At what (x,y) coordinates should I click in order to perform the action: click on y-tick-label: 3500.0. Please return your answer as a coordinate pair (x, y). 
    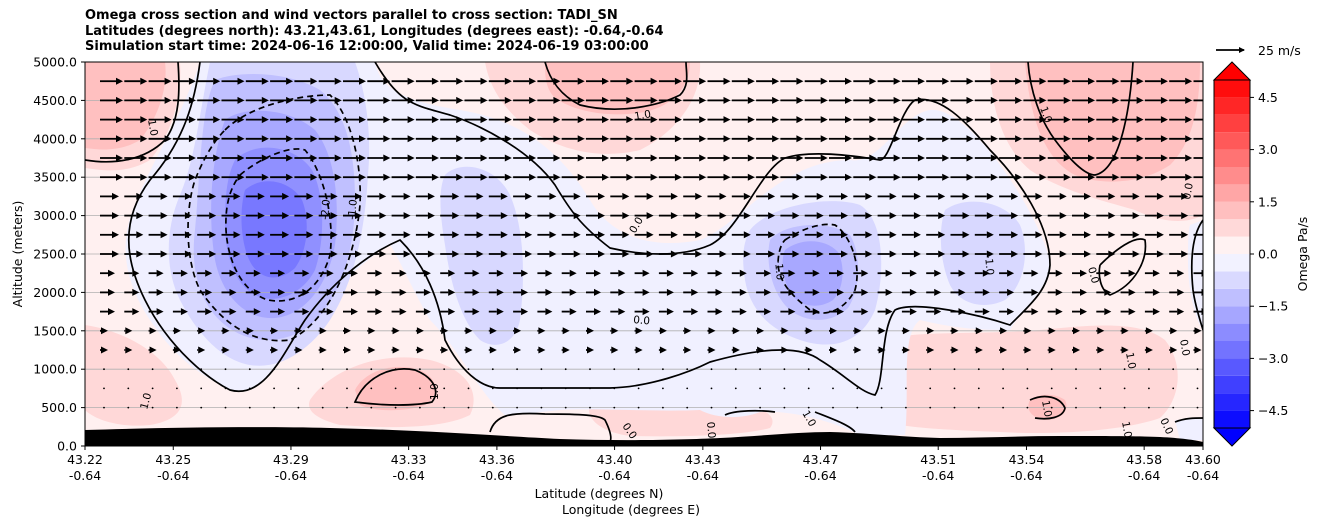
    Looking at the image, I should click on (55, 177).